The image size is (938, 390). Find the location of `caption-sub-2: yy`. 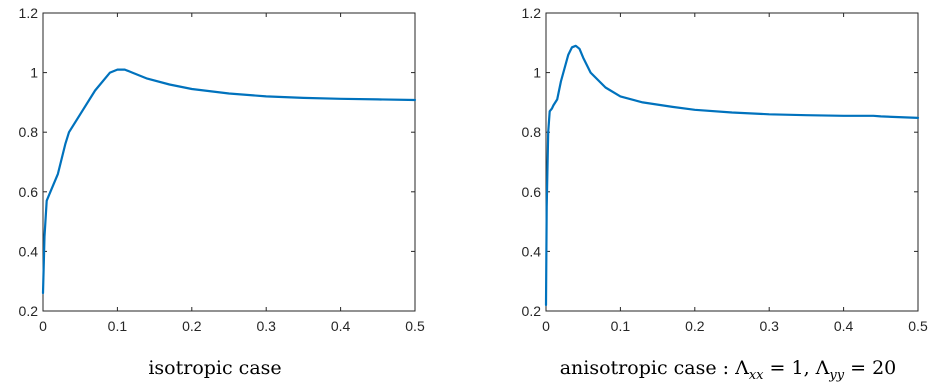

caption-sub-2: yy is located at coordinates (836, 375).